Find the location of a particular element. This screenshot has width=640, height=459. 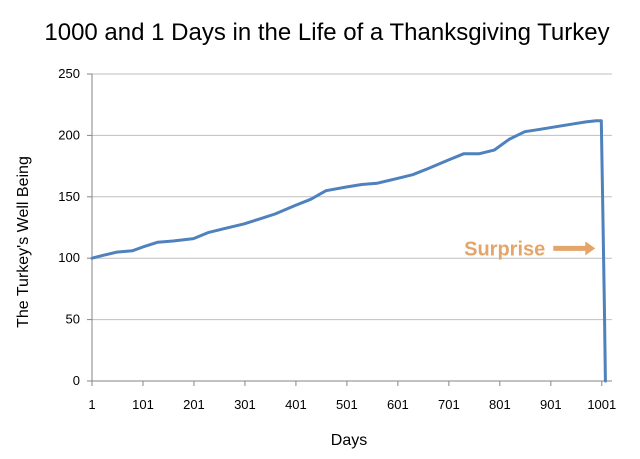

x-tick-label: 601 is located at coordinates (398, 404).